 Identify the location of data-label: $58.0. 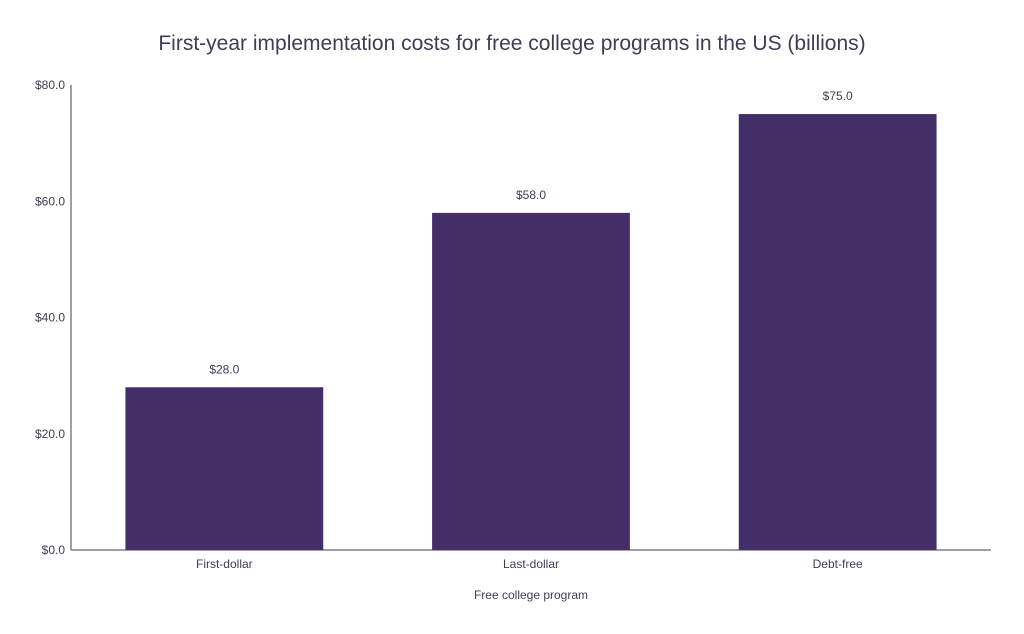
(531, 195).